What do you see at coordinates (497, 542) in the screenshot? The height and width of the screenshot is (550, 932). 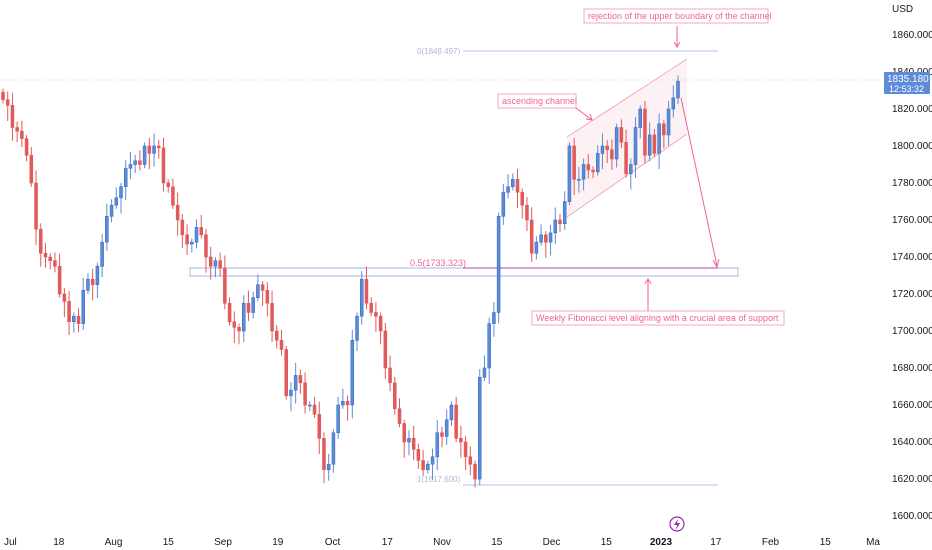 I see `x-tick-label: 15` at bounding box center [497, 542].